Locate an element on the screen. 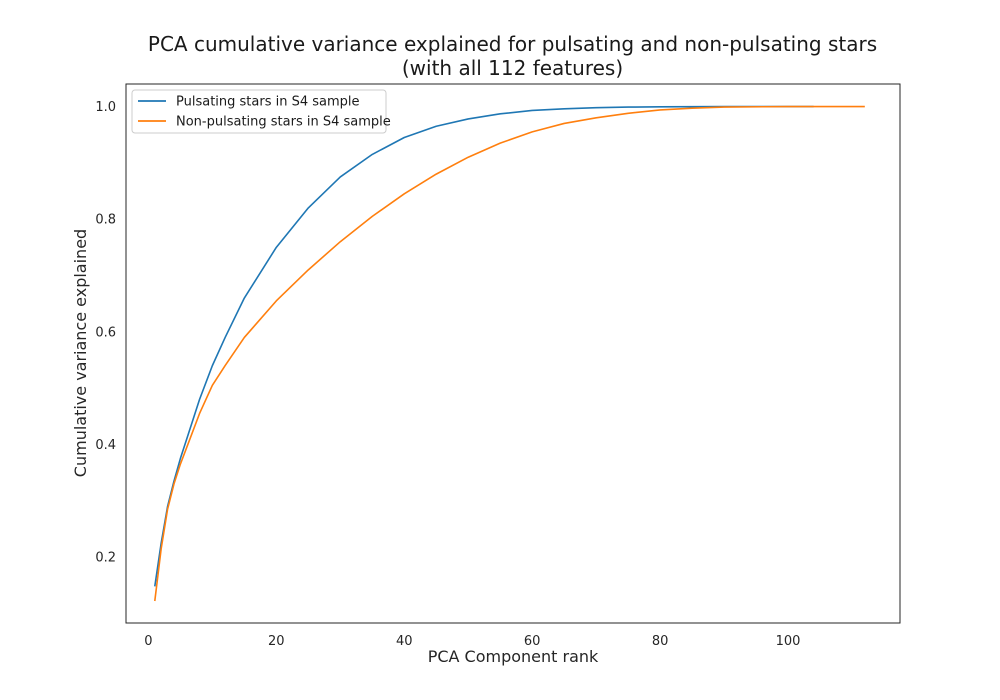 This screenshot has height=700, width=1000. x-tick-label: 60 is located at coordinates (532, 641).